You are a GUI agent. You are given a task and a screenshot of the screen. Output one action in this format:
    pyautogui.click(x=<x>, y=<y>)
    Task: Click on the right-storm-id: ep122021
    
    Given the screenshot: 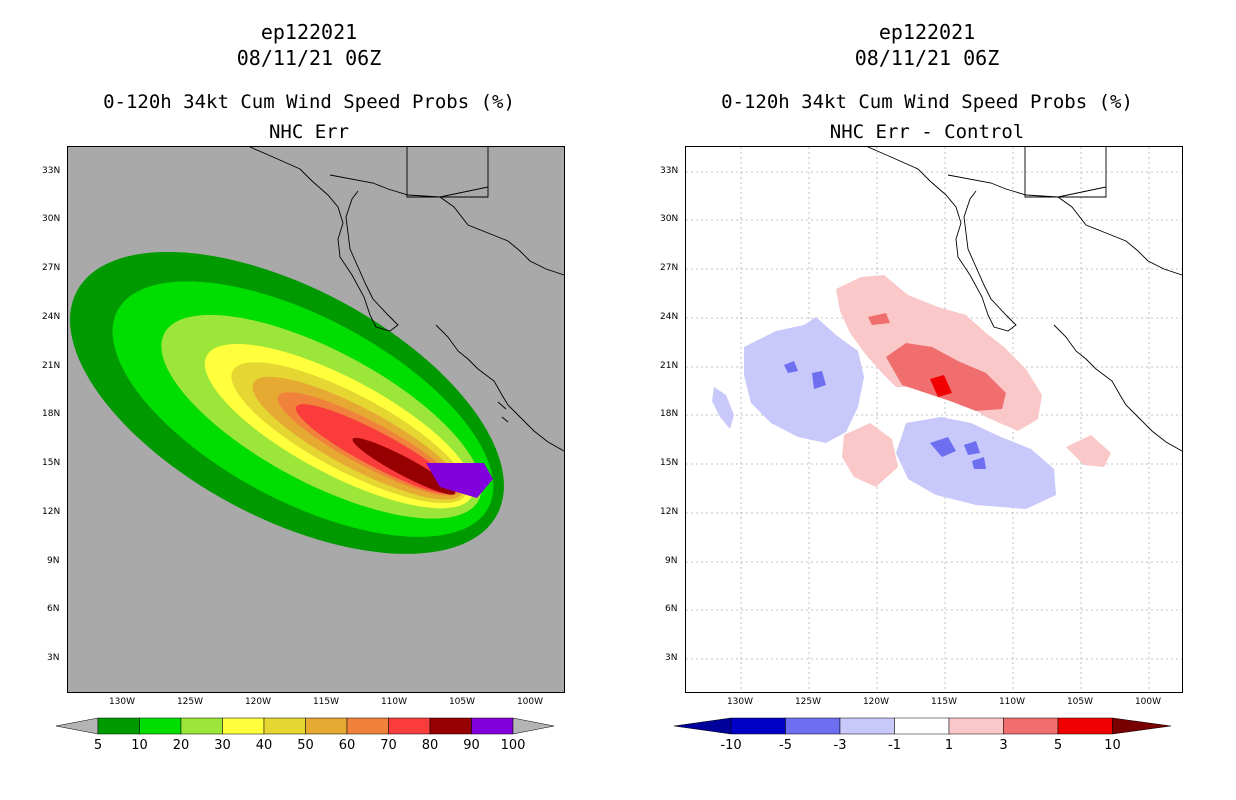 What is the action you would take?
    pyautogui.click(x=927, y=32)
    